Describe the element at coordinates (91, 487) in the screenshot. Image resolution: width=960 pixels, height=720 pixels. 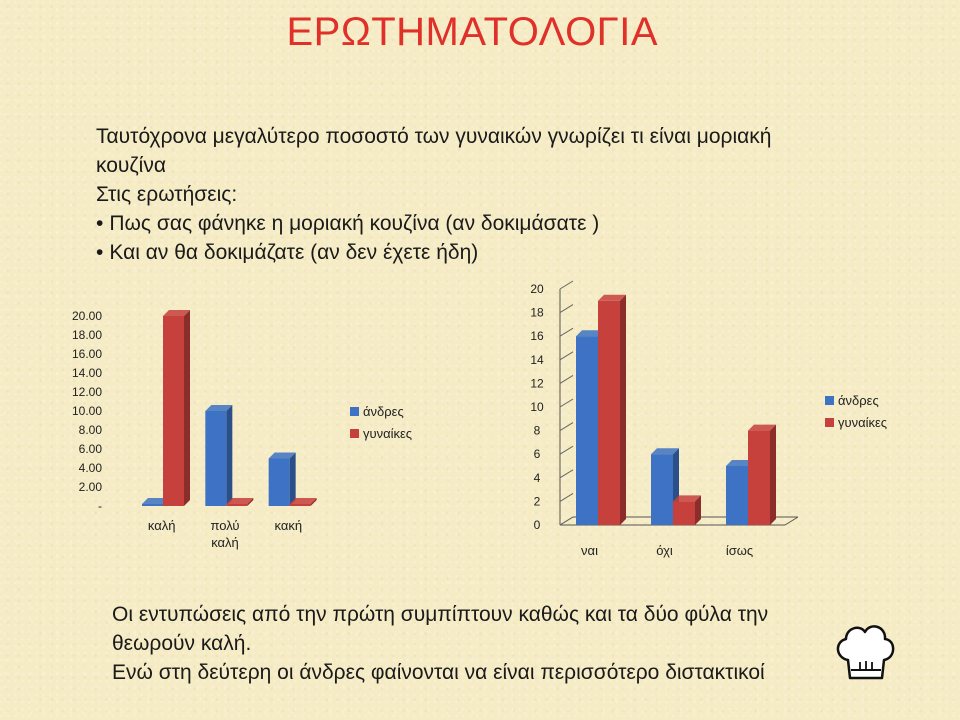
I see `y-tick-label: 2.00` at that location.